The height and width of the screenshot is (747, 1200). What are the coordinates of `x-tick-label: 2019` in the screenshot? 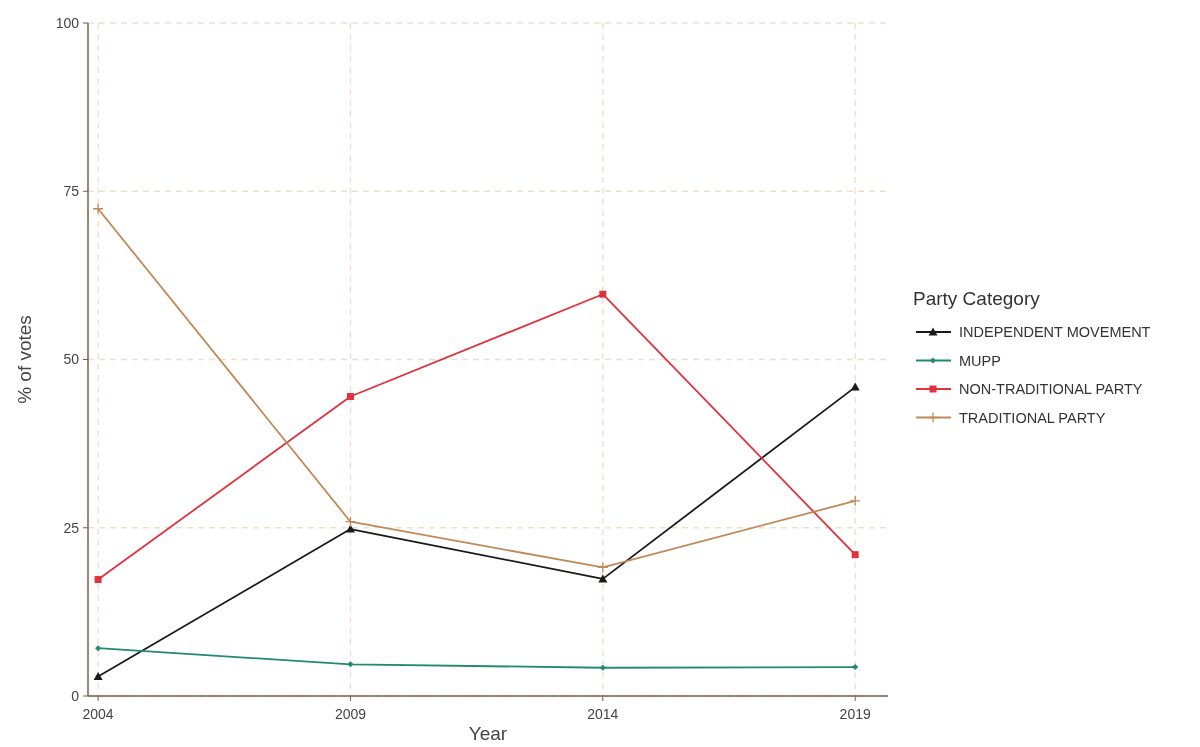 It's located at (855, 714).